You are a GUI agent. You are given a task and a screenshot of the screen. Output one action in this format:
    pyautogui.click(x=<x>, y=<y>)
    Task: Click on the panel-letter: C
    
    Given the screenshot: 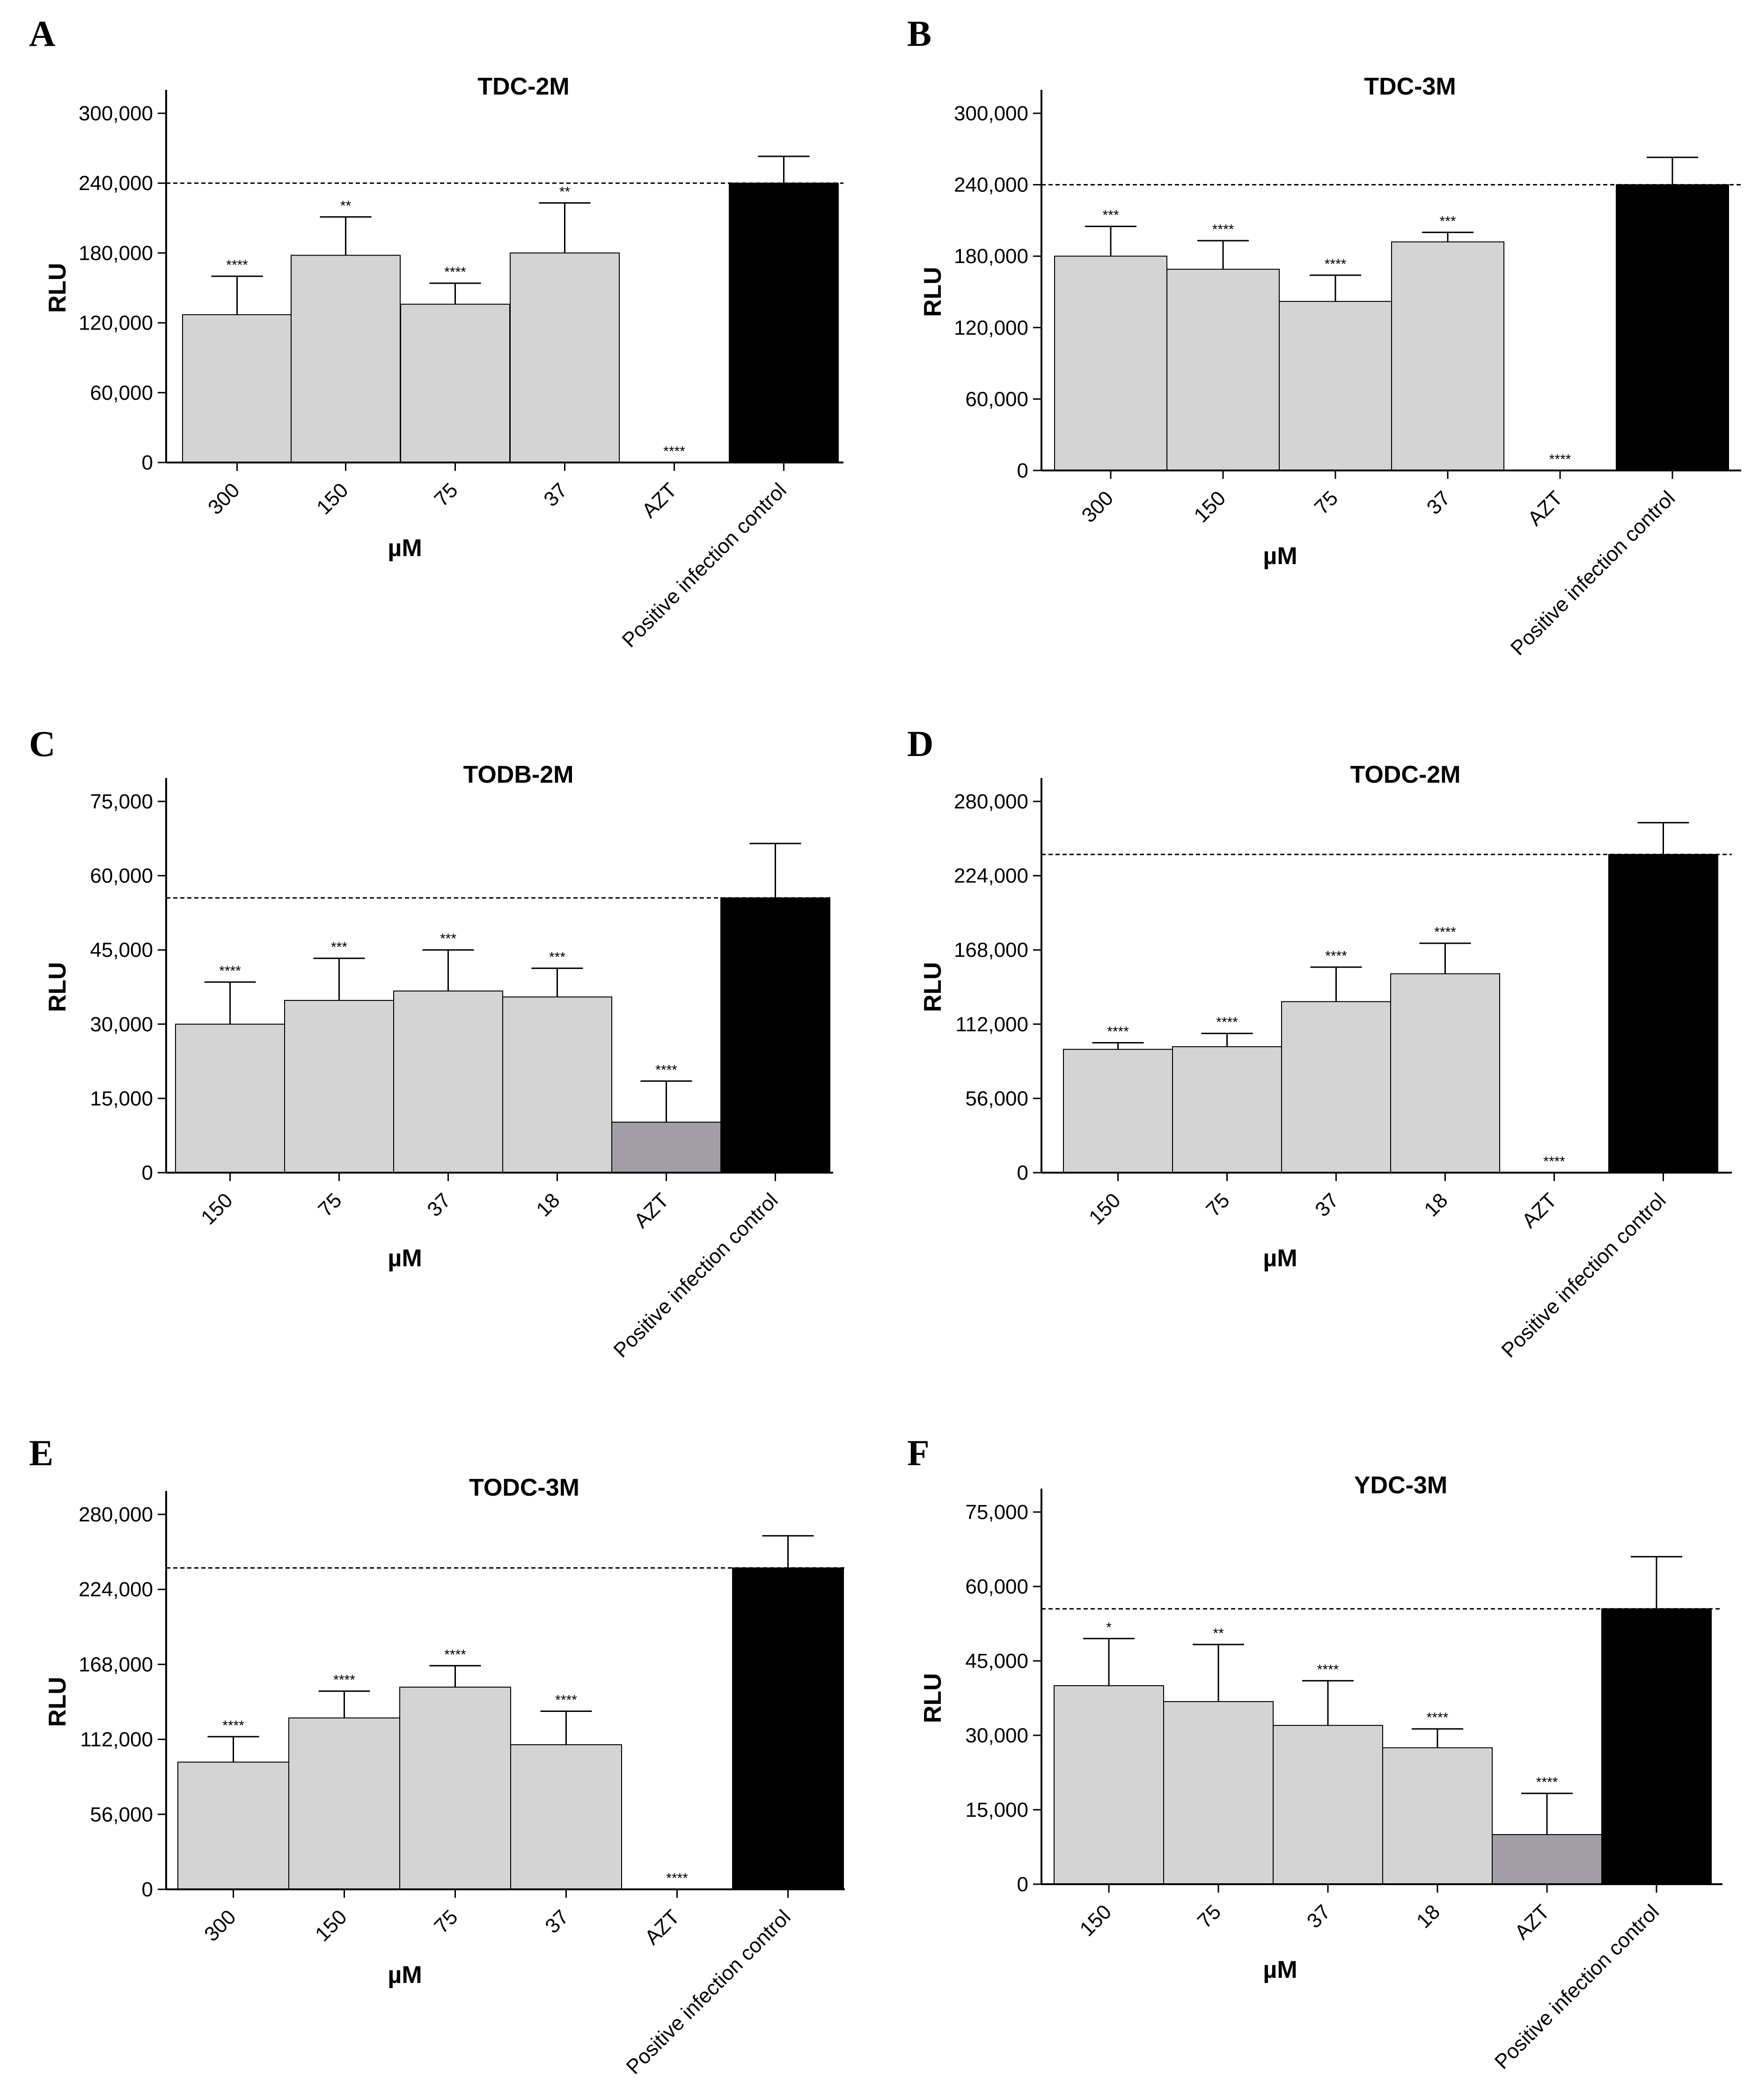 What is the action you would take?
    pyautogui.click(x=42, y=743)
    